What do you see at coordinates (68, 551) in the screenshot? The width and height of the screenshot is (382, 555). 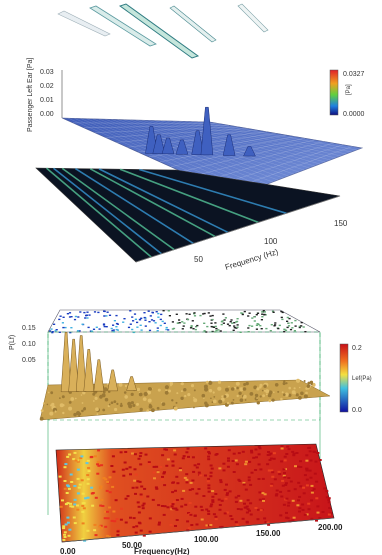 I see `x-tick-label: 0.00` at bounding box center [68, 551].